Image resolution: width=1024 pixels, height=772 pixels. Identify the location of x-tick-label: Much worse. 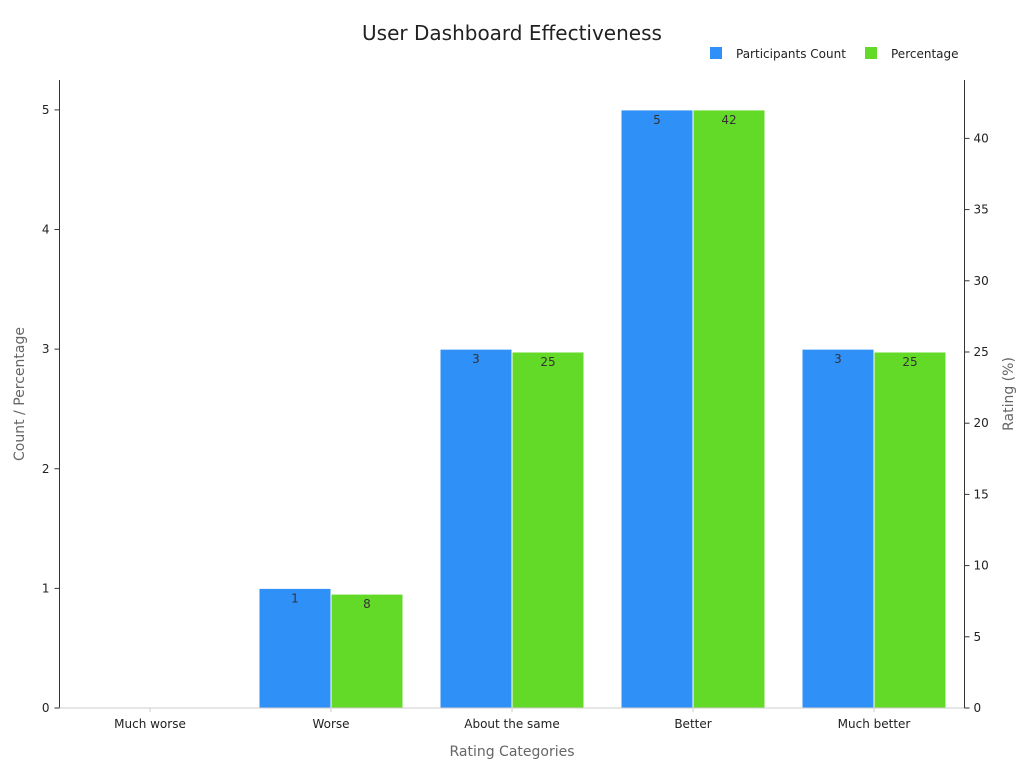
(150, 724).